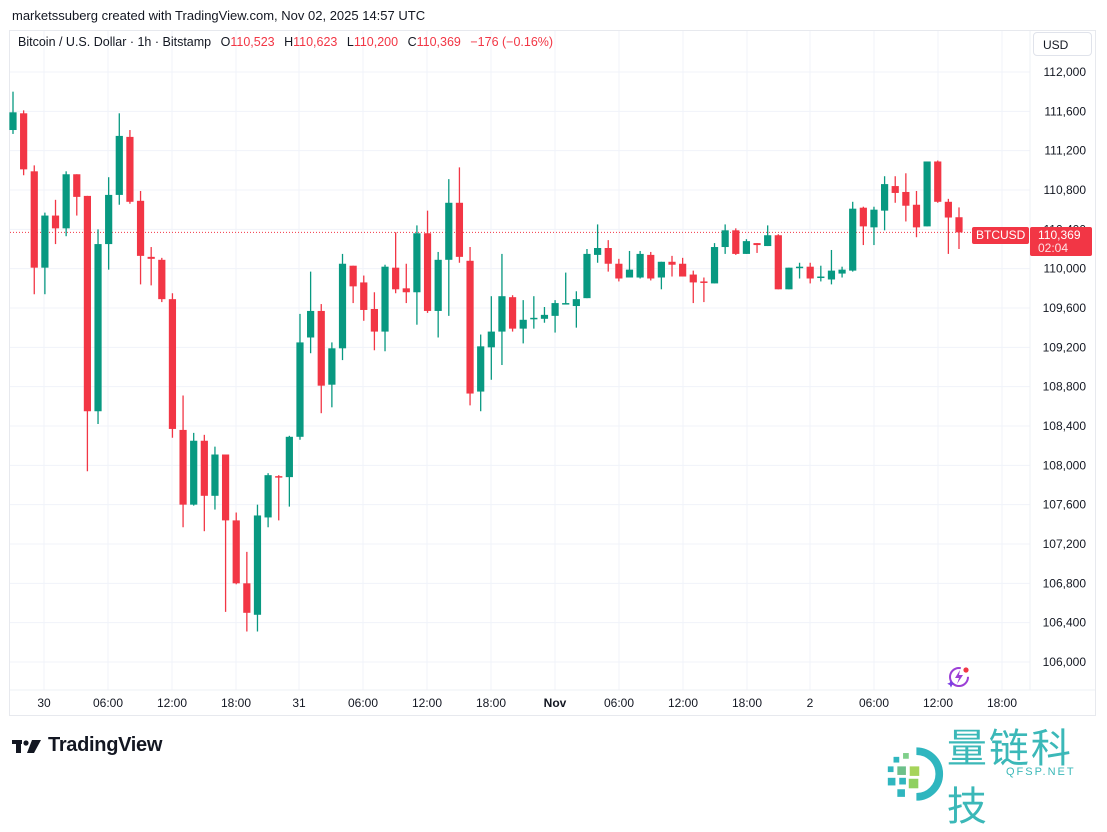  I want to click on tradingview-logo-icon, so click(26, 746).